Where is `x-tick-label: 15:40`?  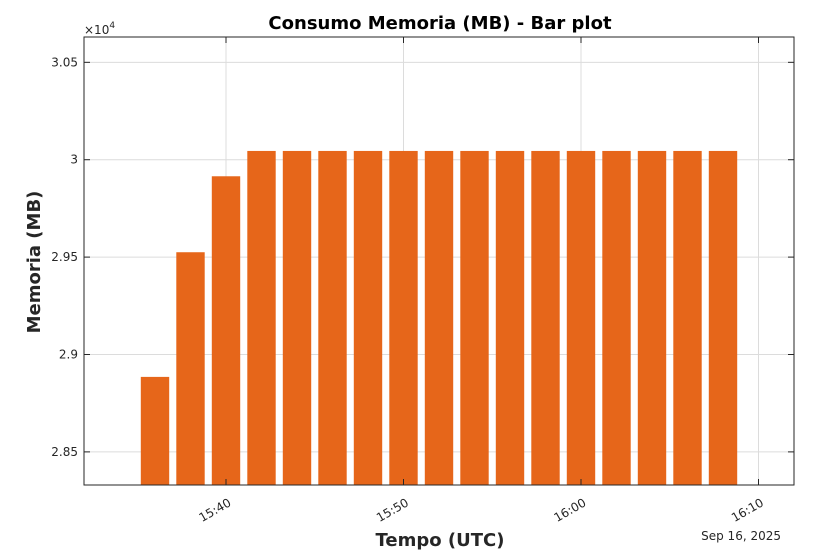
x-tick-label: 15:40 is located at coordinates (215, 509).